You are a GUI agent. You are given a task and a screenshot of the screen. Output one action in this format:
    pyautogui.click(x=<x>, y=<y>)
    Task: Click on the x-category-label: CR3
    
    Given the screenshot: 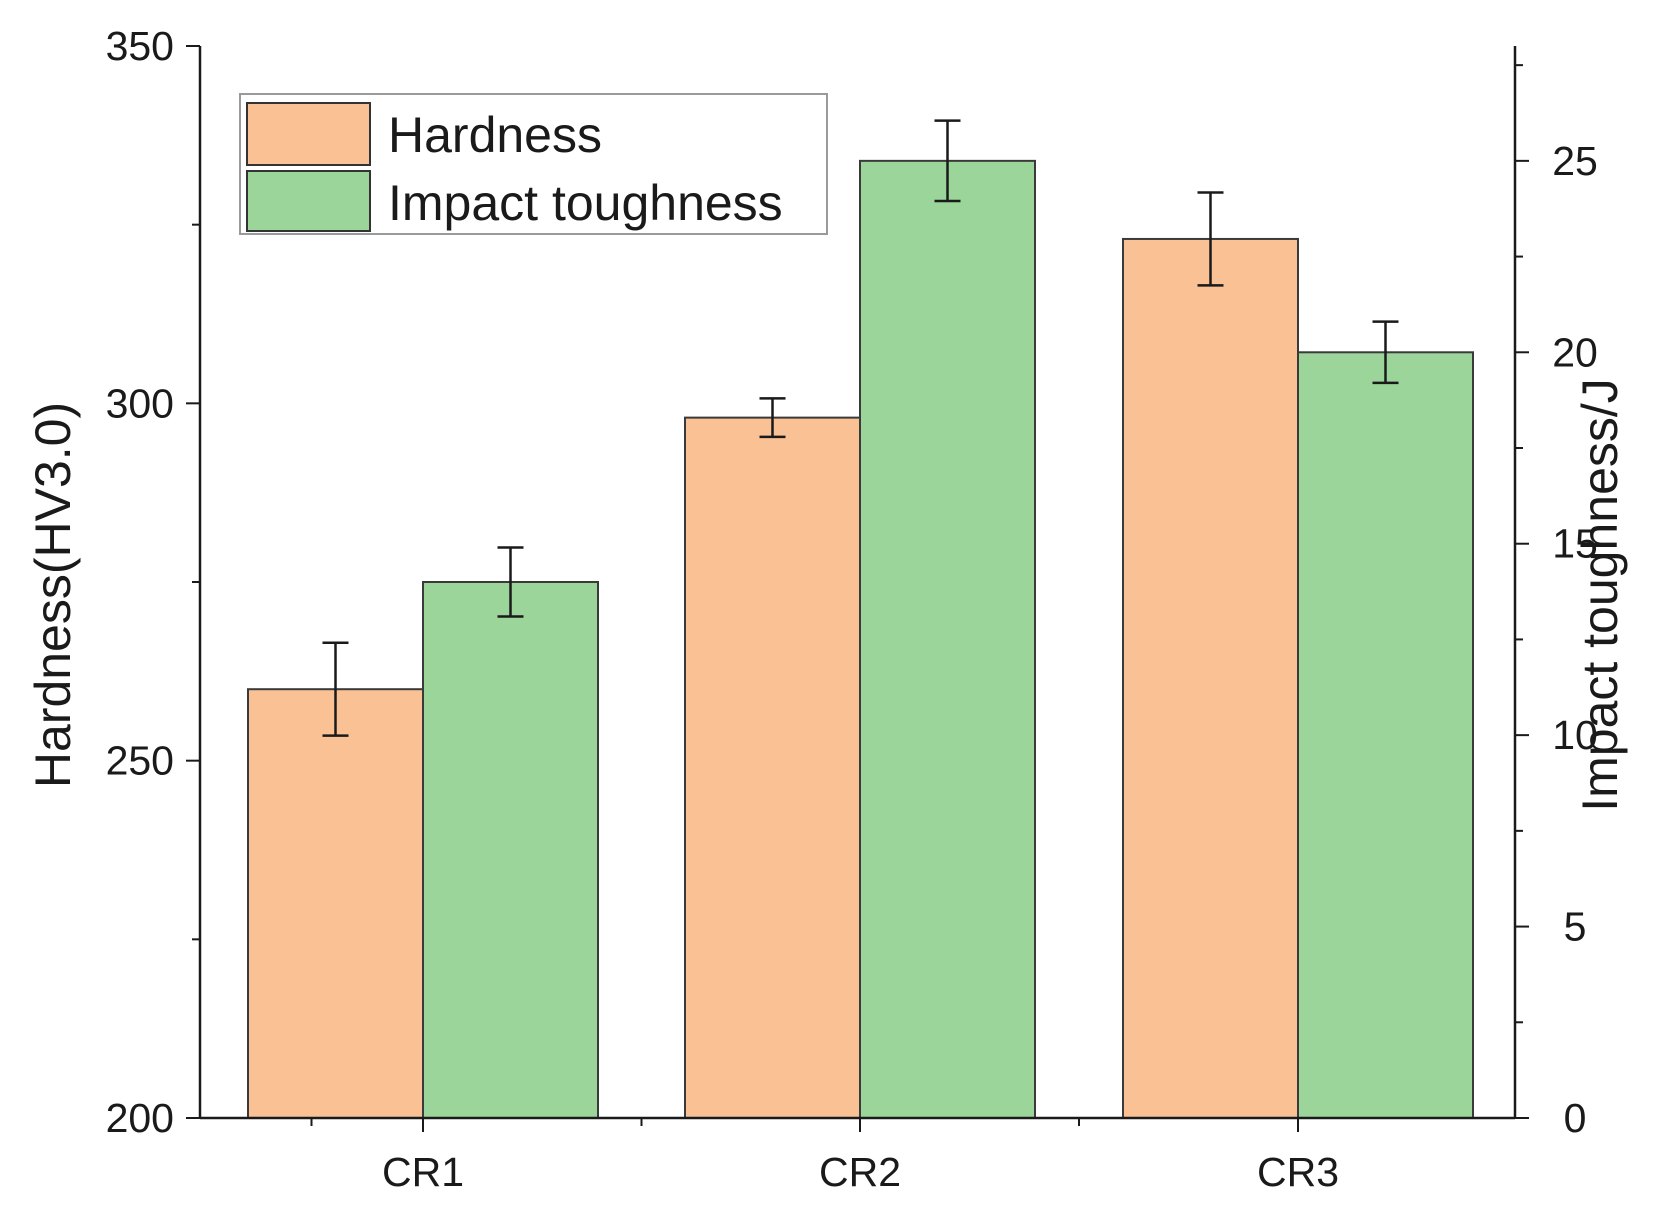 What is the action you would take?
    pyautogui.click(x=1298, y=1172)
    